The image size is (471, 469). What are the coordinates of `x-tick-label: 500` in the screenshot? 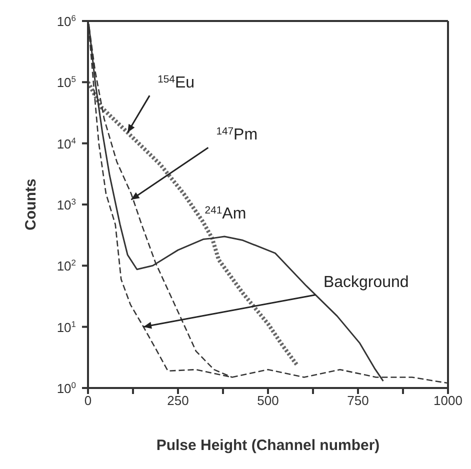 It's located at (268, 400).